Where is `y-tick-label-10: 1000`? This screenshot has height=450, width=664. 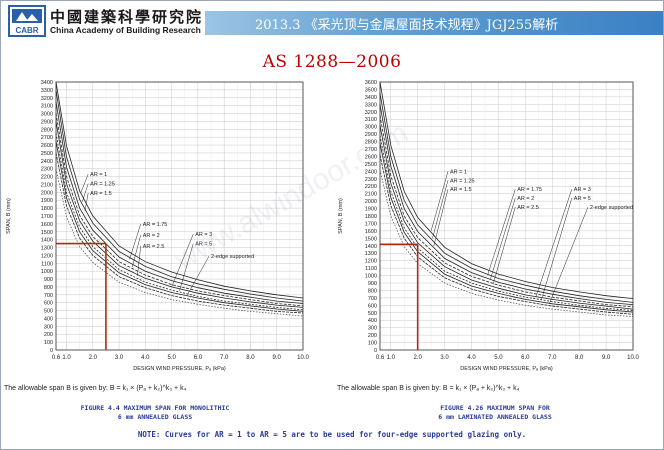 y-tick-label-10: 1000 is located at coordinates (47, 272).